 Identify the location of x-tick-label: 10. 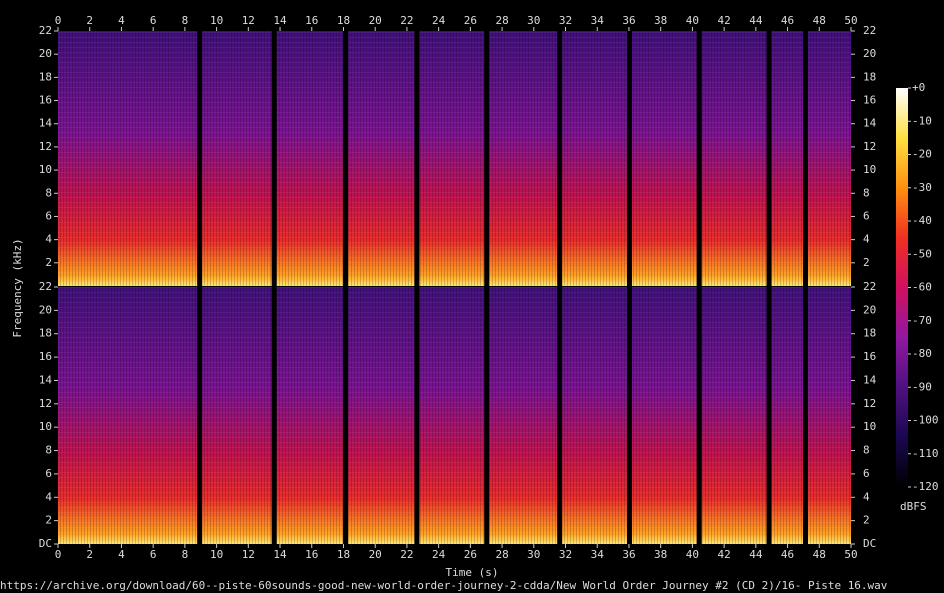
(216, 20).